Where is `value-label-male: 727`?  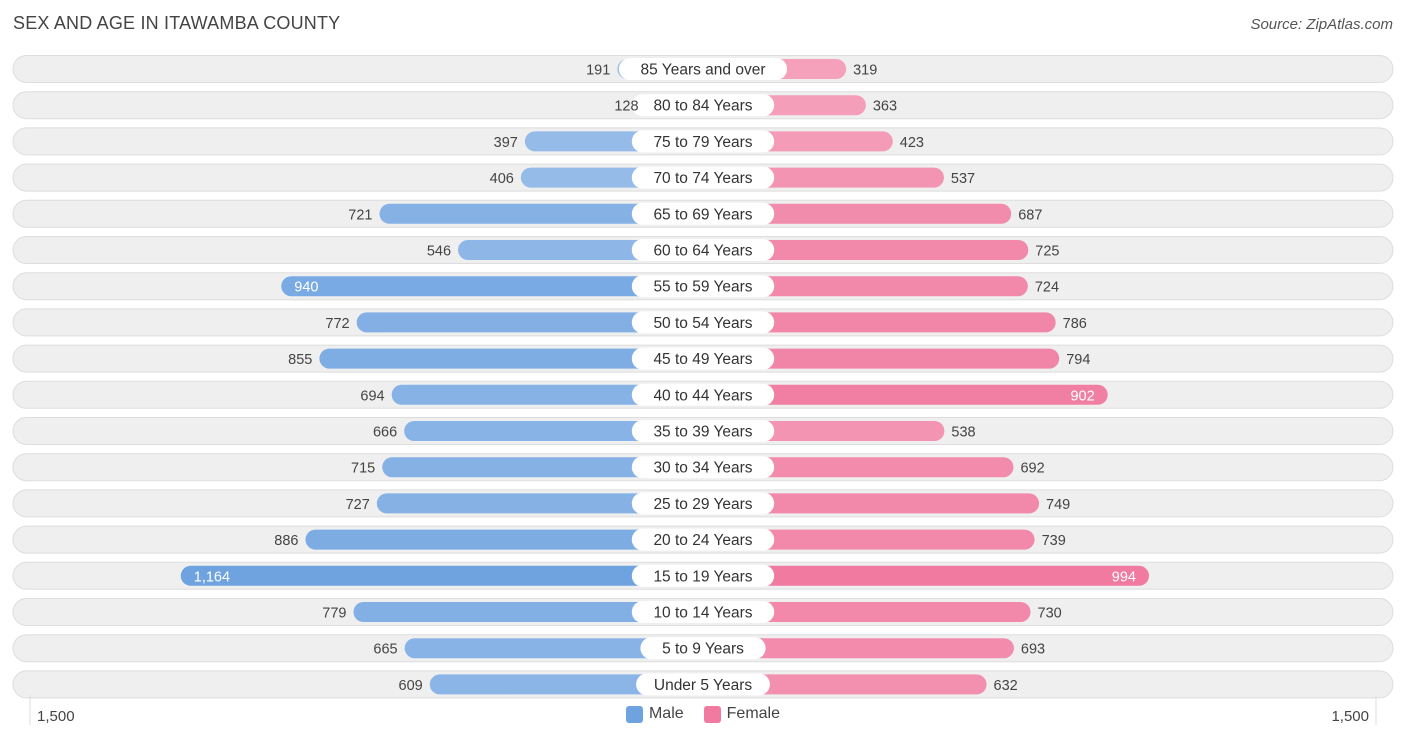 value-label-male: 727 is located at coordinates (358, 505).